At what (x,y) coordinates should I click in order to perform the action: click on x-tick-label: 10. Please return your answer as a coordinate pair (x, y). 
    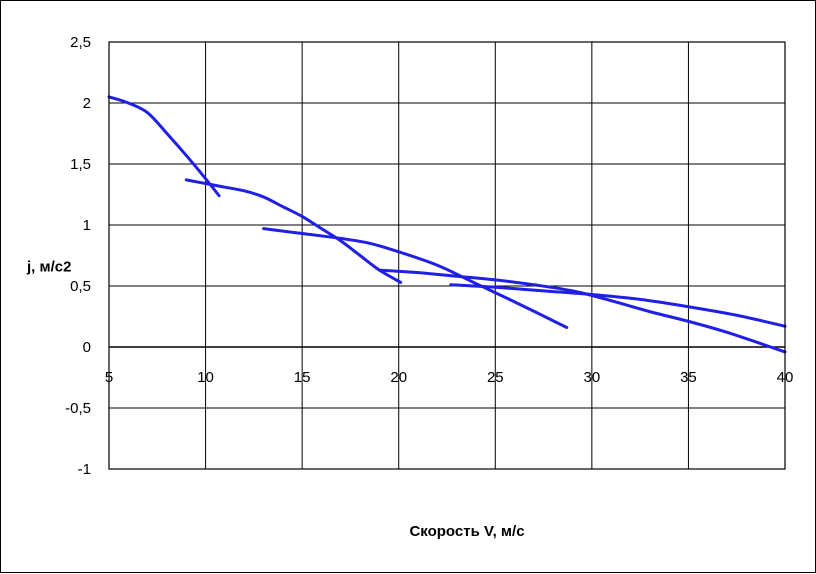
    Looking at the image, I should click on (205, 377).